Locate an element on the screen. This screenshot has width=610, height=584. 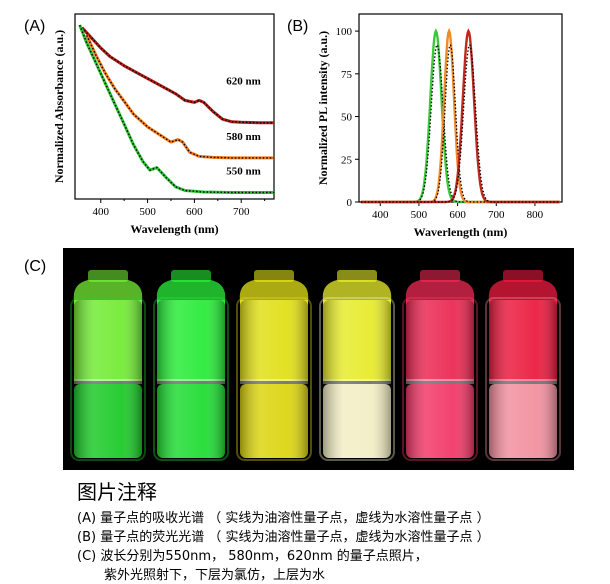
caption-title: 图片注释 is located at coordinates (117, 492).